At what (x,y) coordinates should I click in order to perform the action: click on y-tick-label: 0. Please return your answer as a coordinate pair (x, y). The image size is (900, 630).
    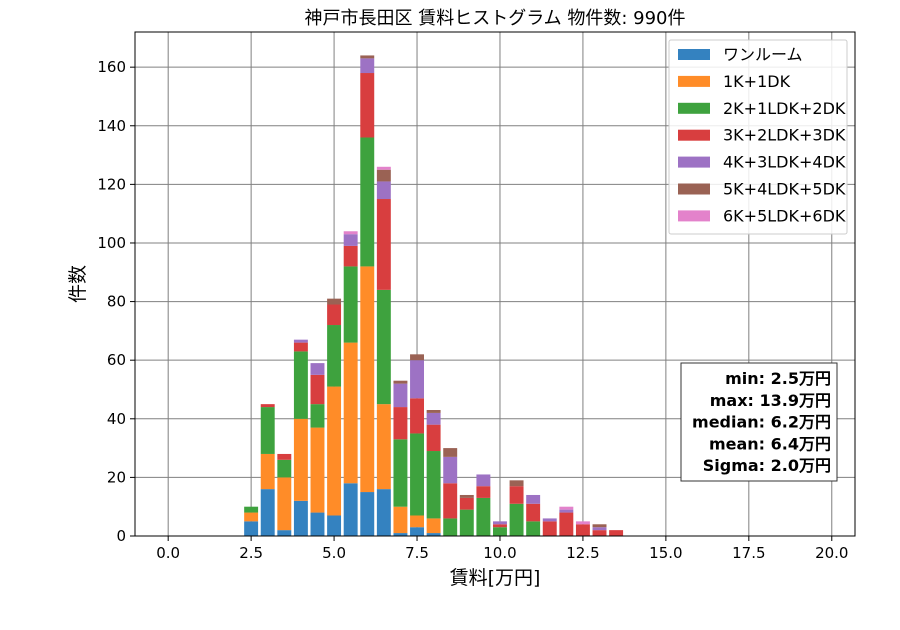
    Looking at the image, I should click on (121, 536).